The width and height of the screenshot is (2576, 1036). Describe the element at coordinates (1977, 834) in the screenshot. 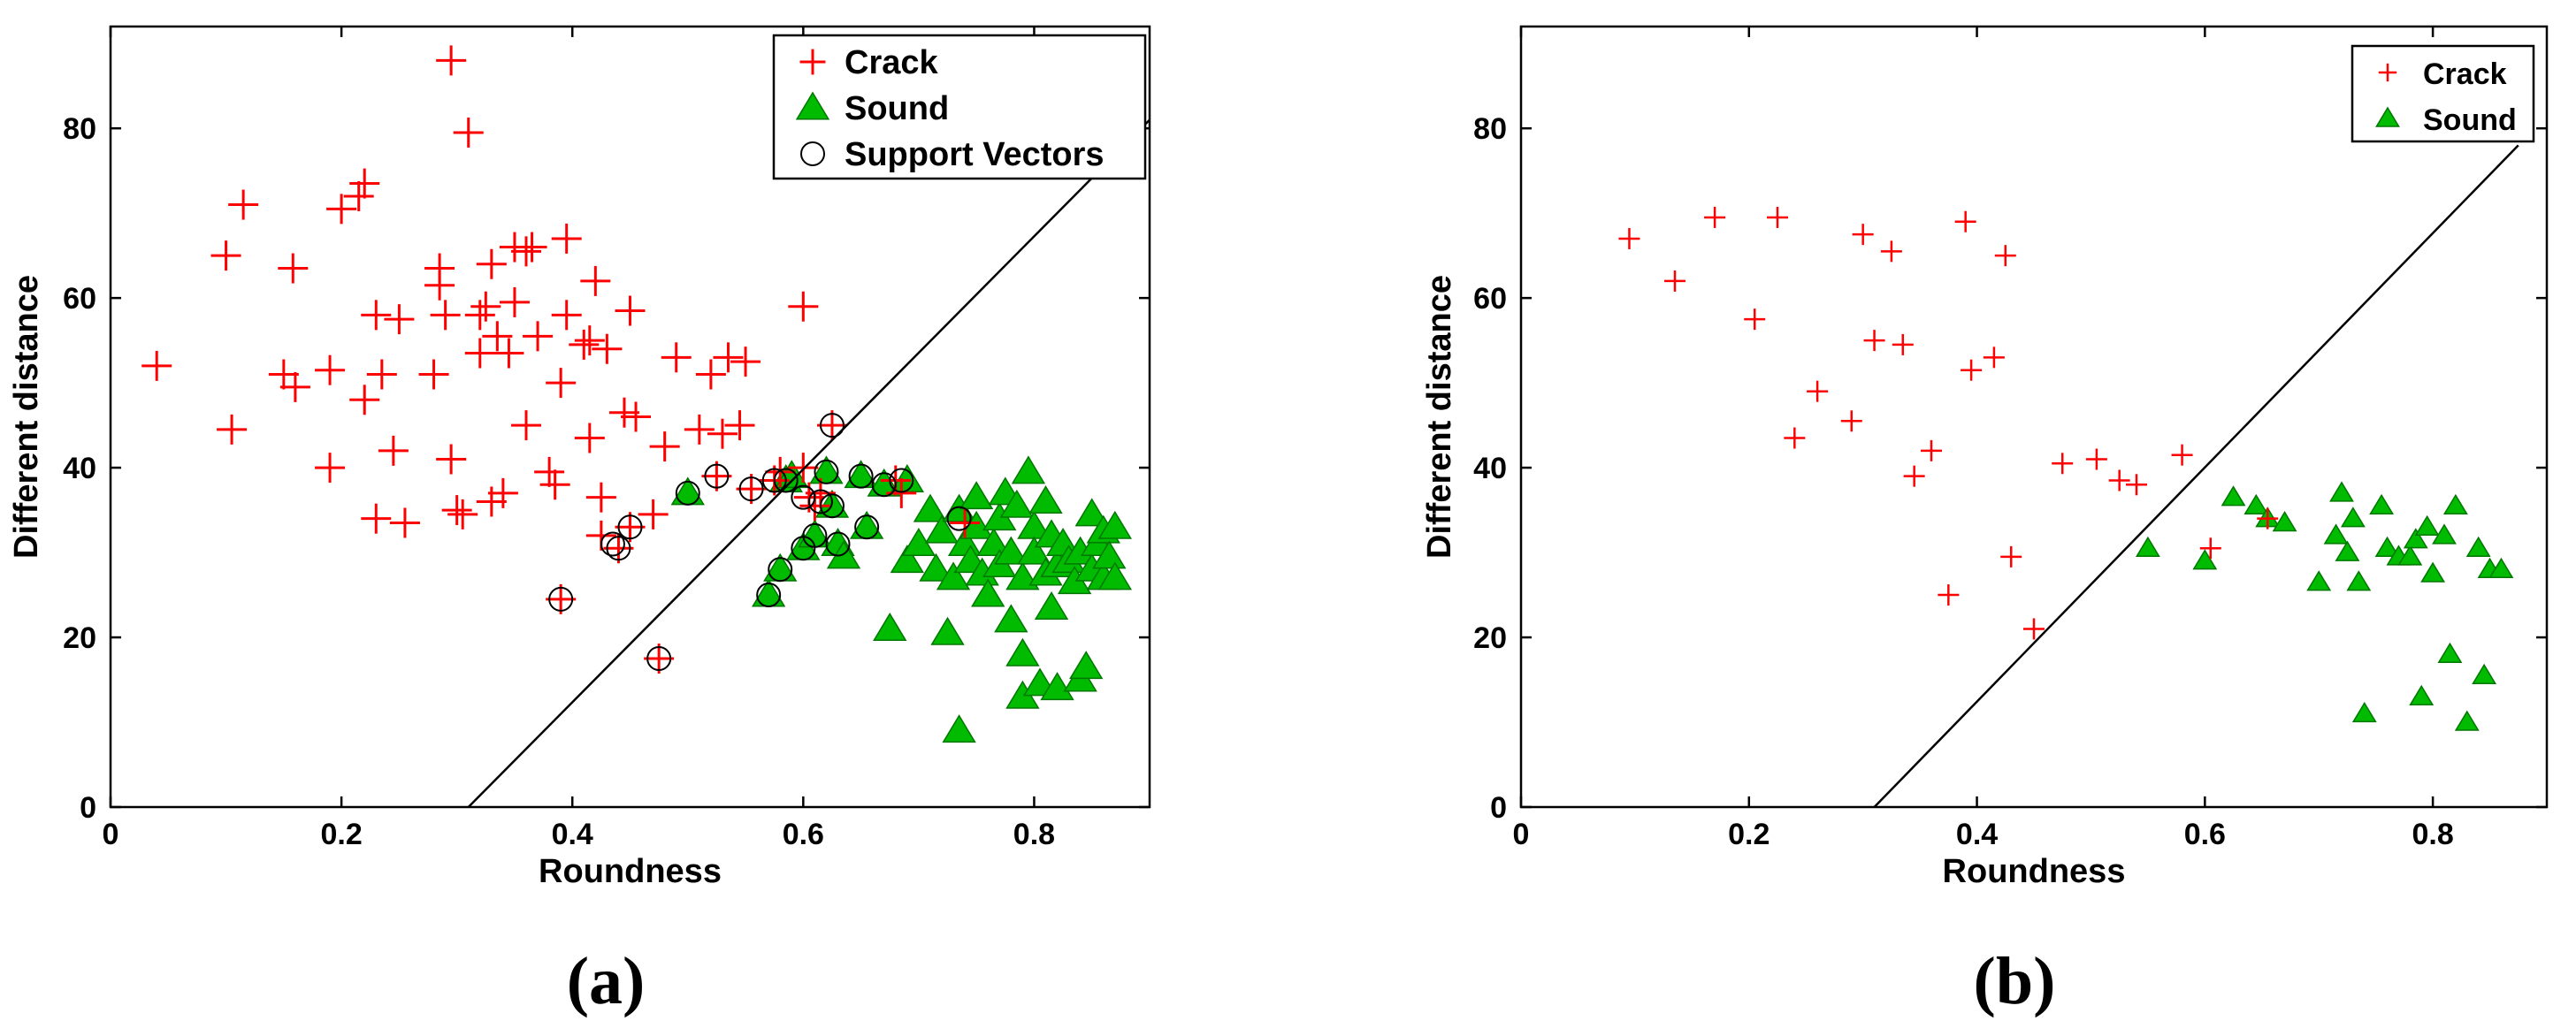

I see `x-tick-label: 0.4` at that location.